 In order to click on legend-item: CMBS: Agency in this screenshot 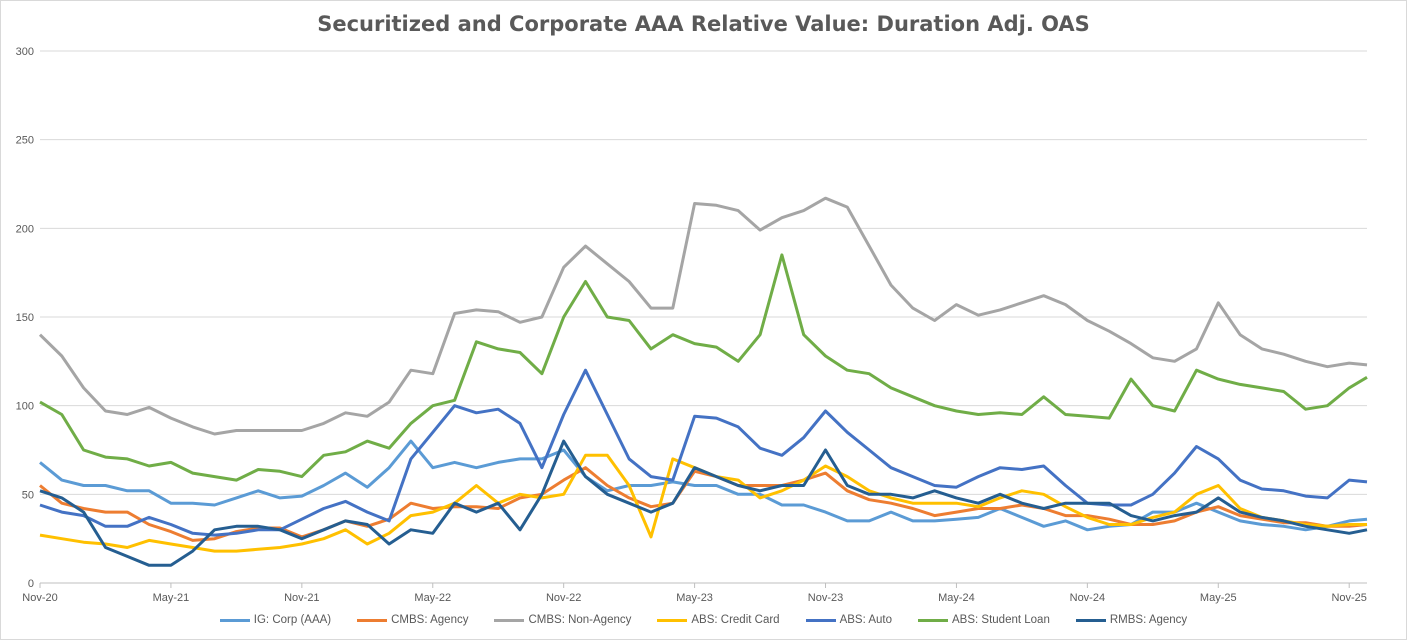, I will do `click(412, 620)`.